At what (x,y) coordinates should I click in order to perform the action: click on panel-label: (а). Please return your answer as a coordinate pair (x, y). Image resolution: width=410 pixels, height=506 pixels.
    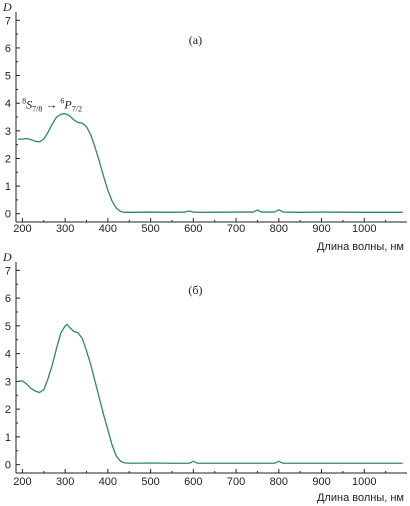
    Looking at the image, I should click on (195, 40).